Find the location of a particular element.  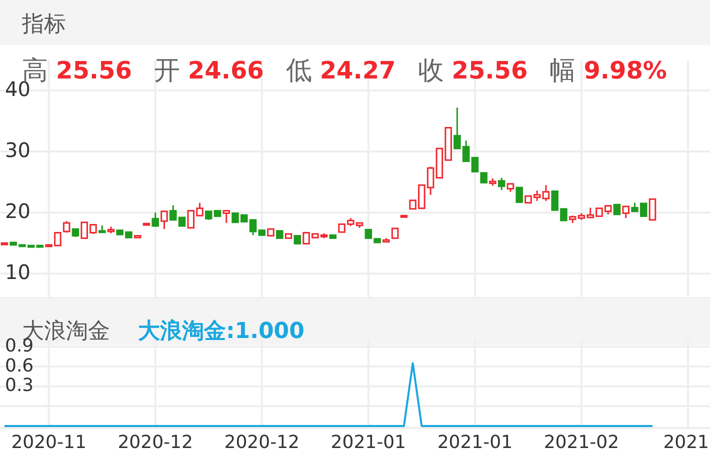

annotation: 24.27 is located at coordinates (358, 70).